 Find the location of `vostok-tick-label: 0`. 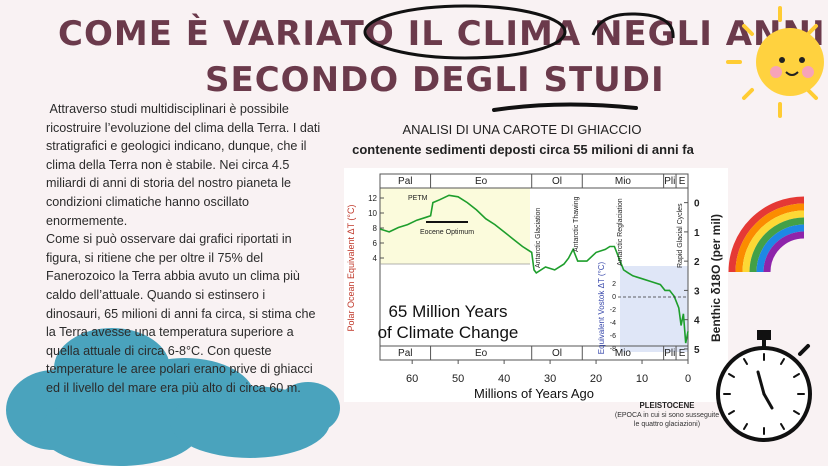

vostok-tick-label: 0 is located at coordinates (614, 297).